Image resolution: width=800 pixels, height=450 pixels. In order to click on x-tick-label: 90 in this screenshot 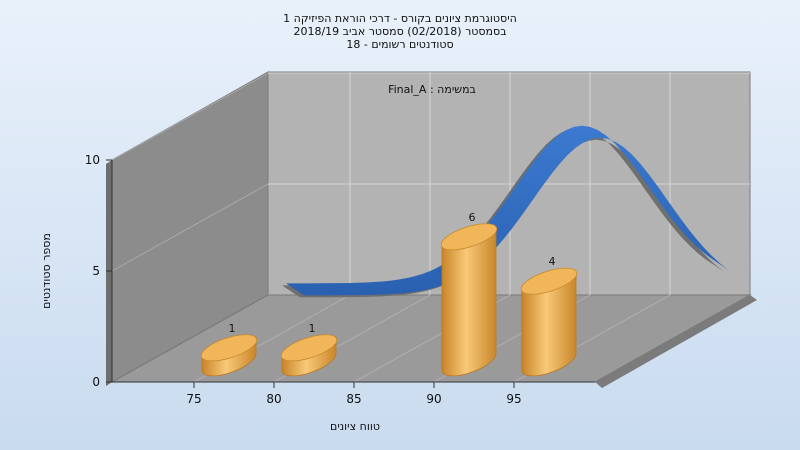, I will do `click(433, 399)`.